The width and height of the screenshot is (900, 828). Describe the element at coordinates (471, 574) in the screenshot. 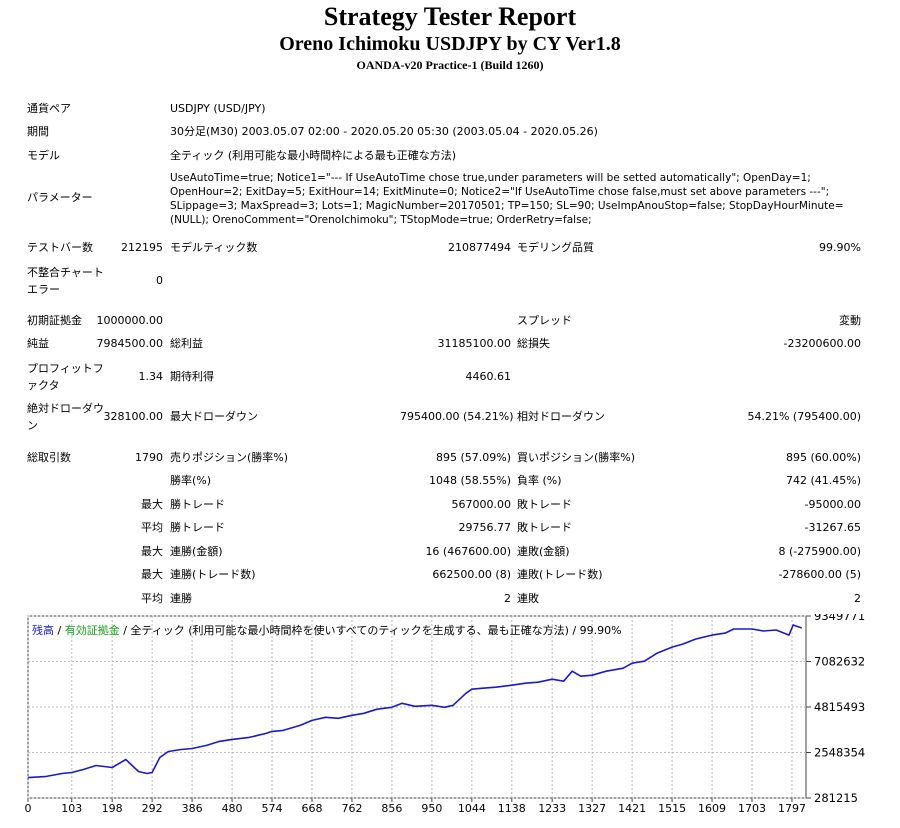

I see `max-consec-profit-value: 662500.00 (8)` at that location.